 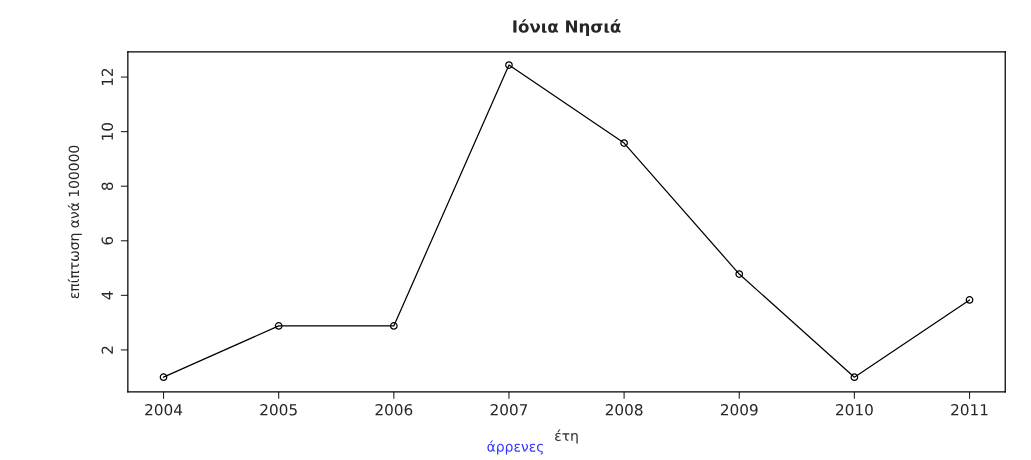 I want to click on x-axis-title: έτη, so click(x=566, y=436).